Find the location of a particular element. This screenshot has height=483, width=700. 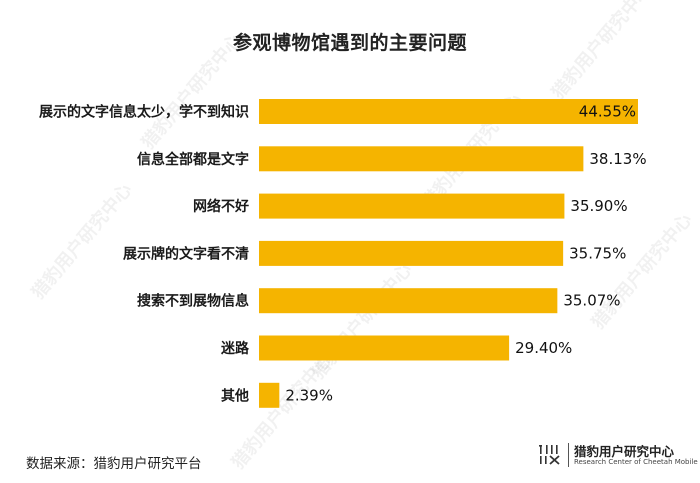

value-label: 29.40% is located at coordinates (543, 348).